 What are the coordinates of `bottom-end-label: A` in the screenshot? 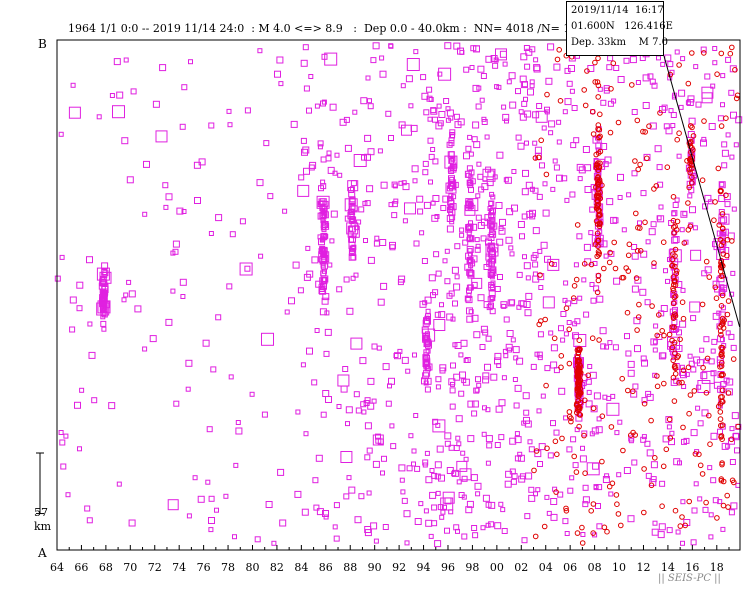 It's located at (42, 553).